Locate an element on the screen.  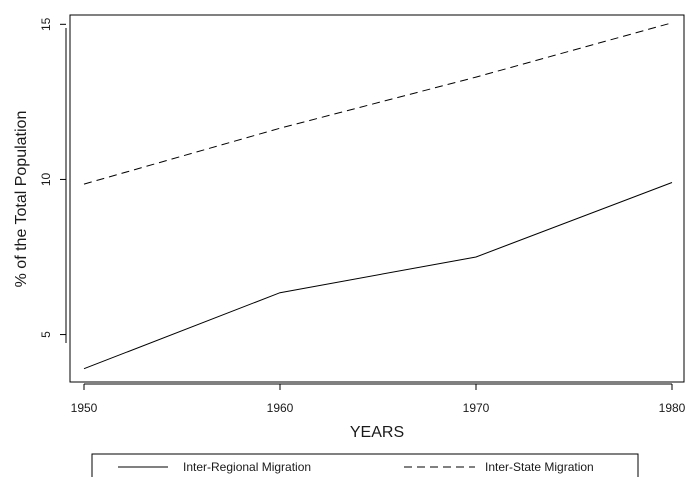
y-axis-title: % of the Total Population is located at coordinates (21, 199).